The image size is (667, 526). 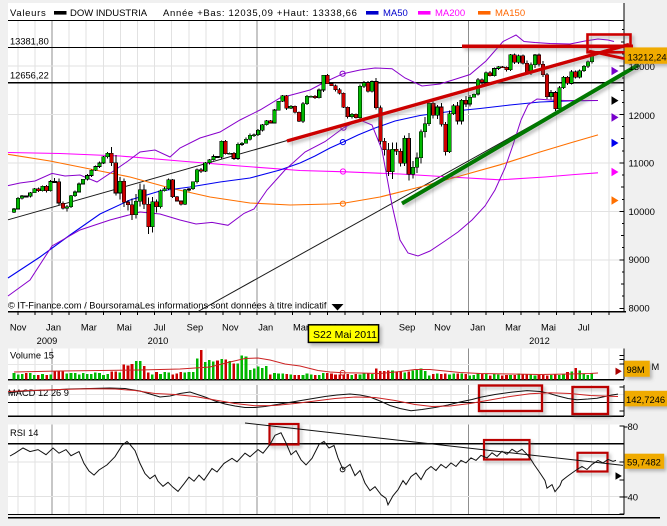 I want to click on svg-text:Année +Bas: 12035,09 +Haut: 13: Année +Bas: 12035,09 +Haut: 13338,66, so click(x=260, y=13).